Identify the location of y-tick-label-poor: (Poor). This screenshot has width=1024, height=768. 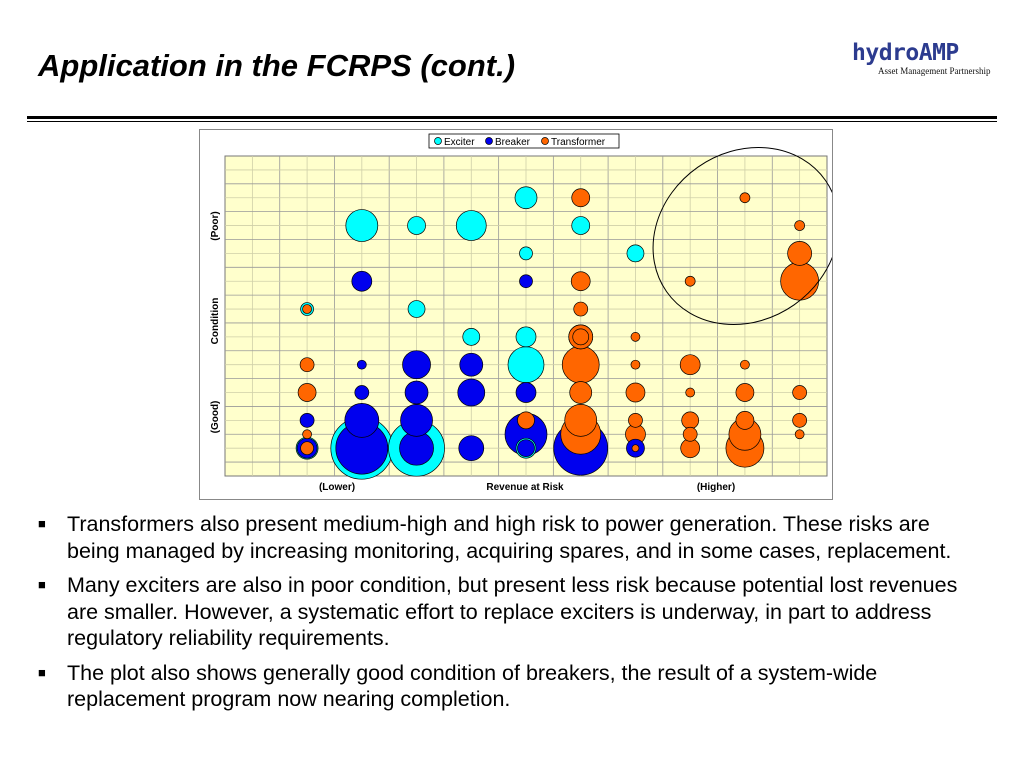
(215, 225).